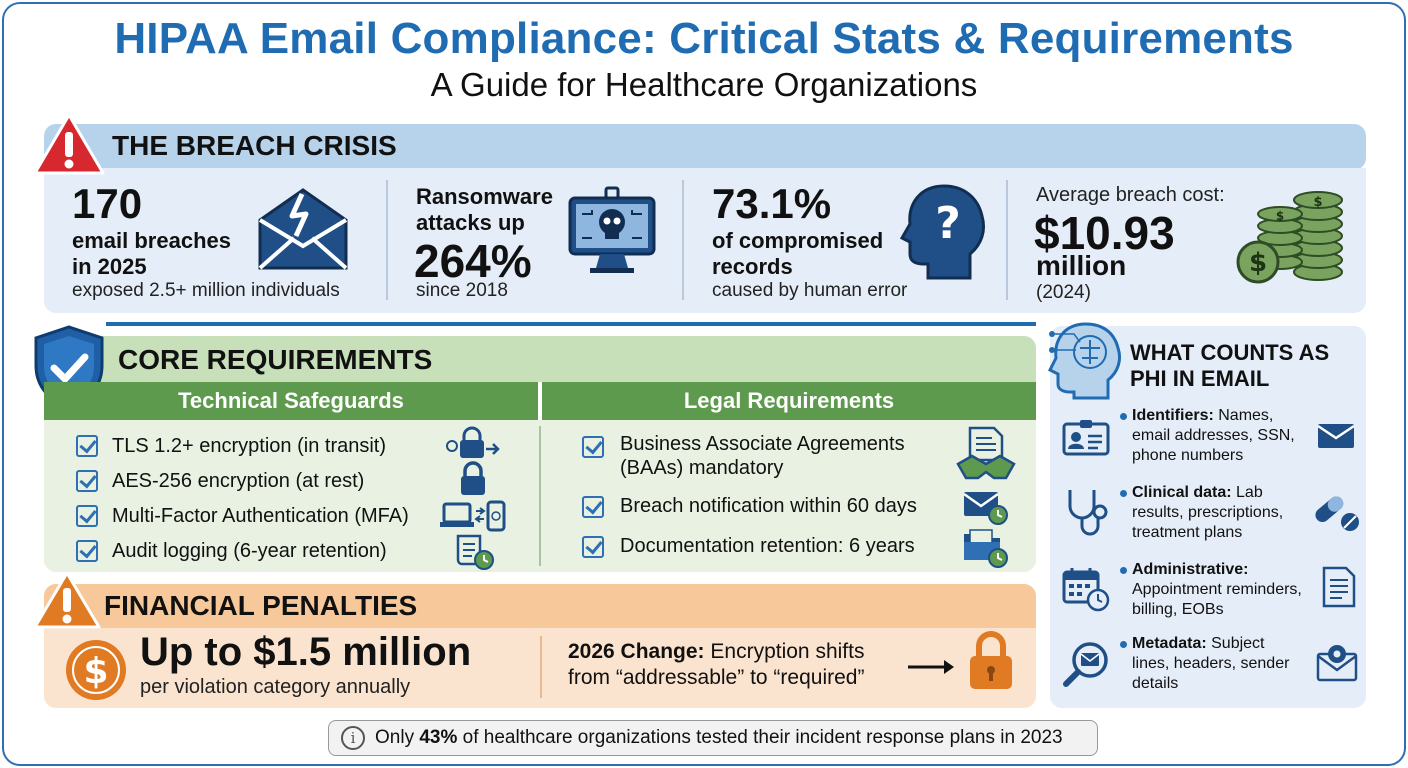  Describe the element at coordinates (107, 203) in the screenshot. I see `stat-email-breaches-value: 170` at that location.